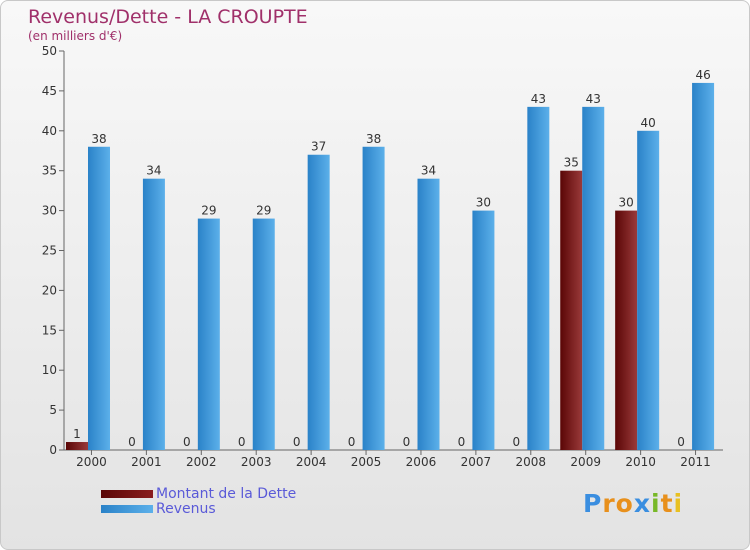 The height and width of the screenshot is (550, 750). I want to click on legend-swatch-dette, so click(127, 494).